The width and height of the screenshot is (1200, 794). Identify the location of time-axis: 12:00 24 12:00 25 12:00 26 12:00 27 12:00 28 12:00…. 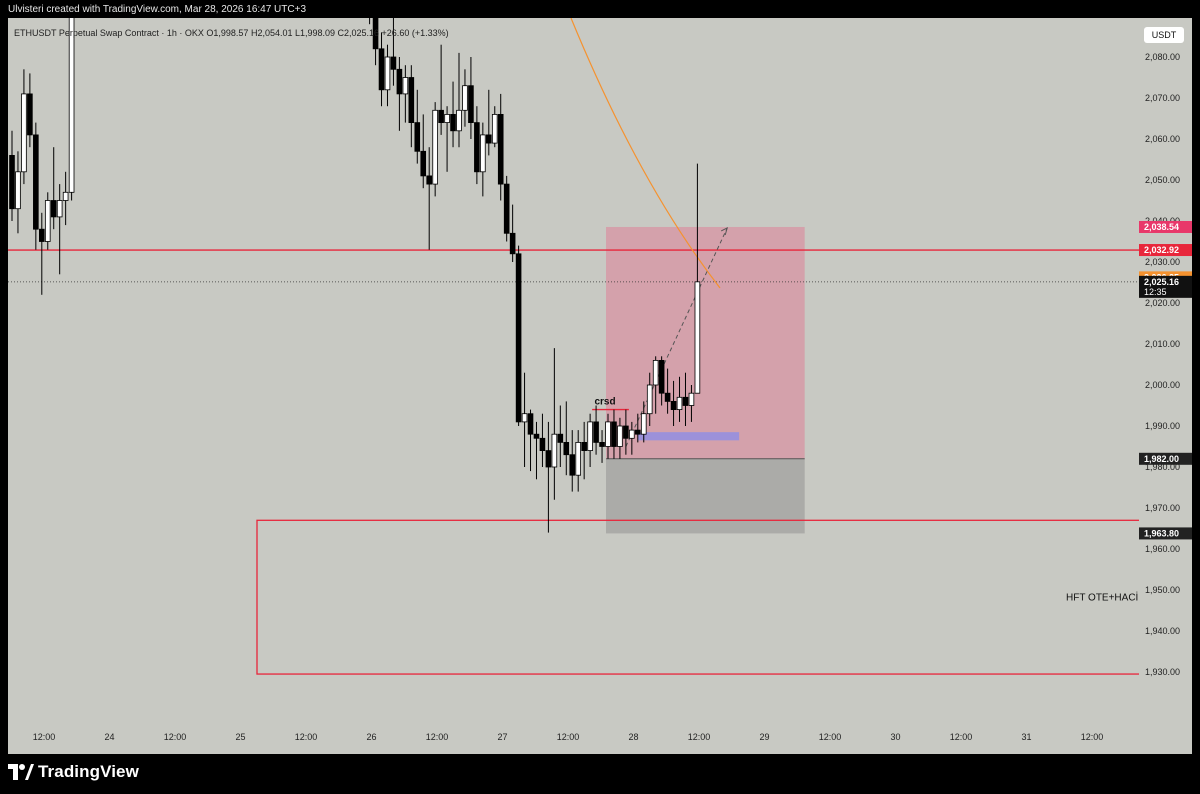
(573, 743).